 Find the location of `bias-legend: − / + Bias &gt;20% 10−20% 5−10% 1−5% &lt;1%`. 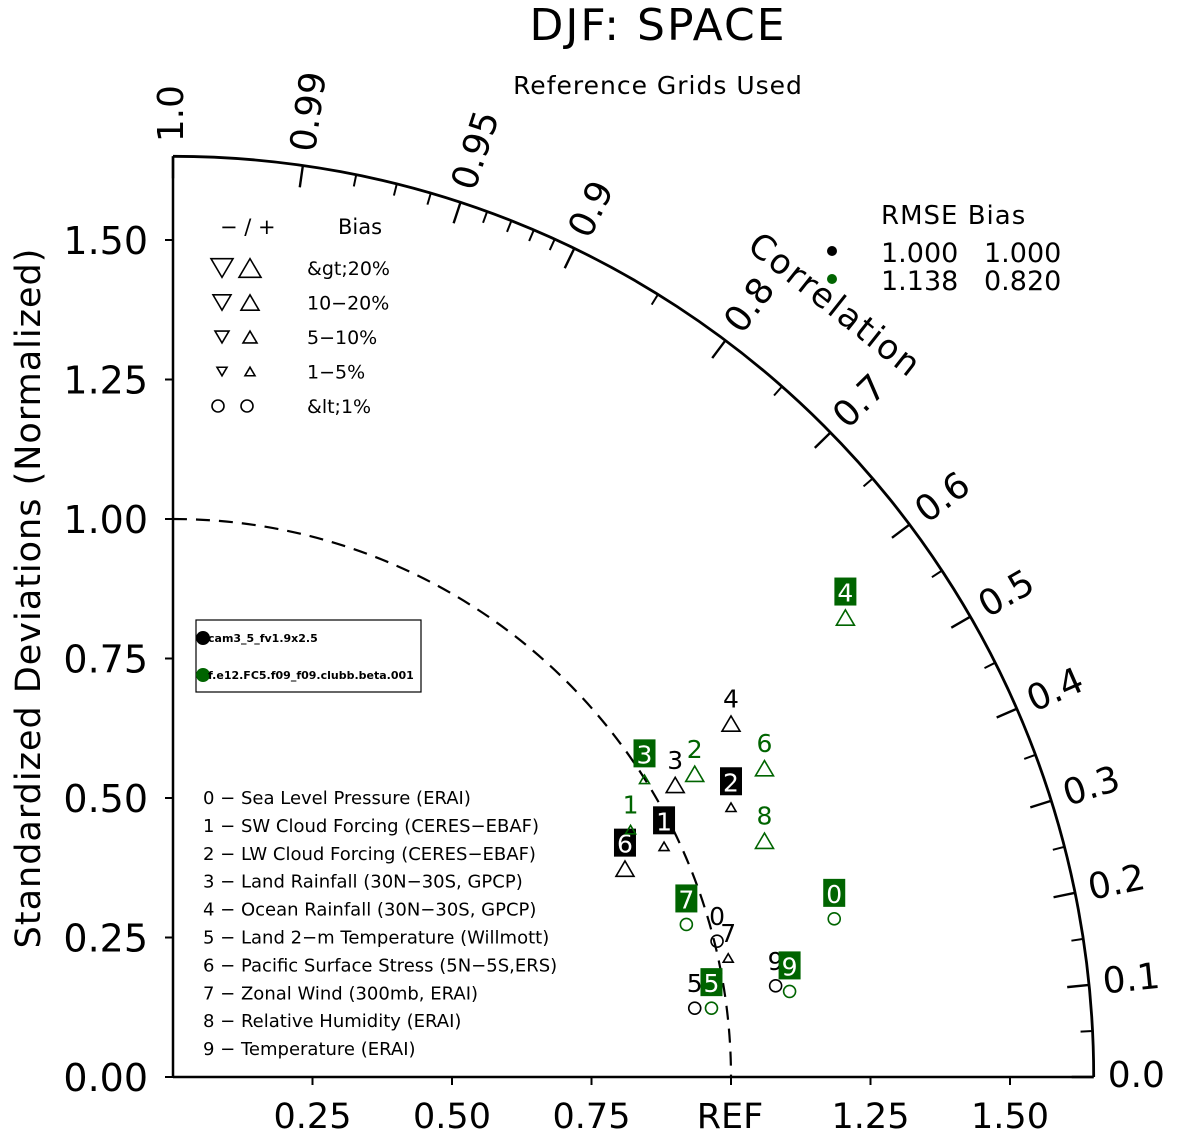

bias-legend: − / + Bias &gt;20% 10−20% 5−10% 1−5% &lt;1% is located at coordinates (299, 316).